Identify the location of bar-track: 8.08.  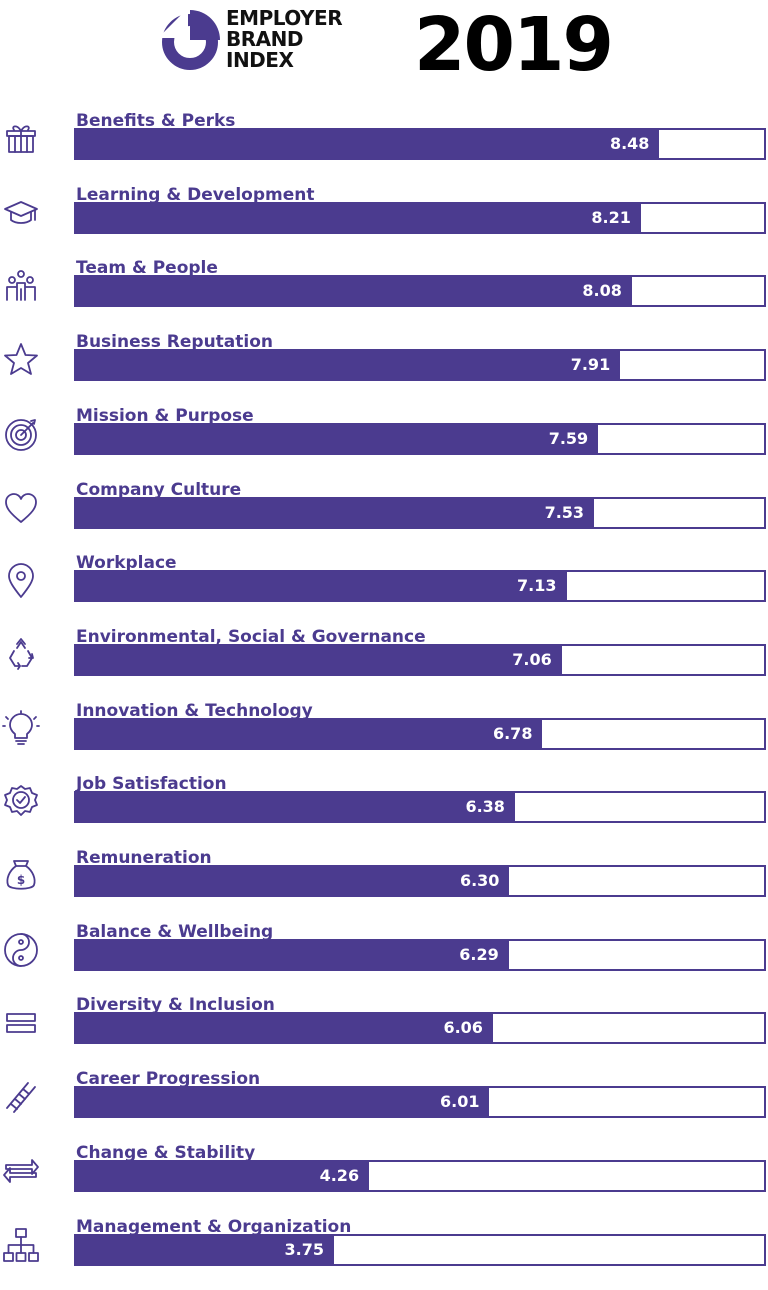
(420, 291).